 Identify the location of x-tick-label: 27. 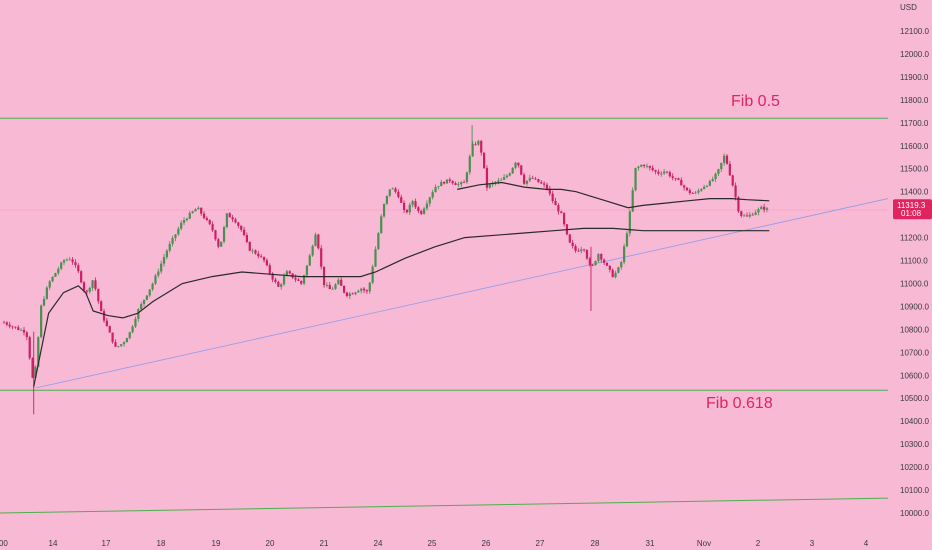
(540, 543).